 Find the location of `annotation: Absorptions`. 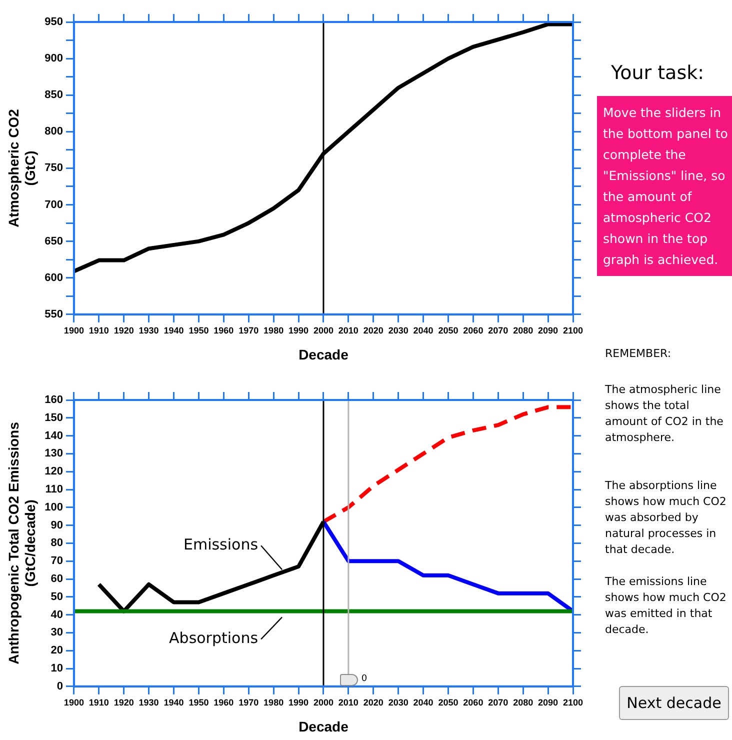

annotation: Absorptions is located at coordinates (213, 638).